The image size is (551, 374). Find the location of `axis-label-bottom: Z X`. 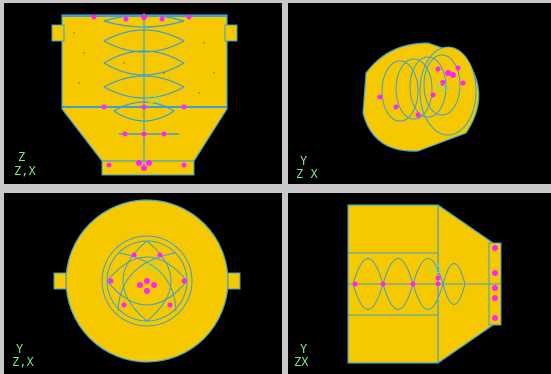

axis-label-bottom: Z X is located at coordinates (307, 174).